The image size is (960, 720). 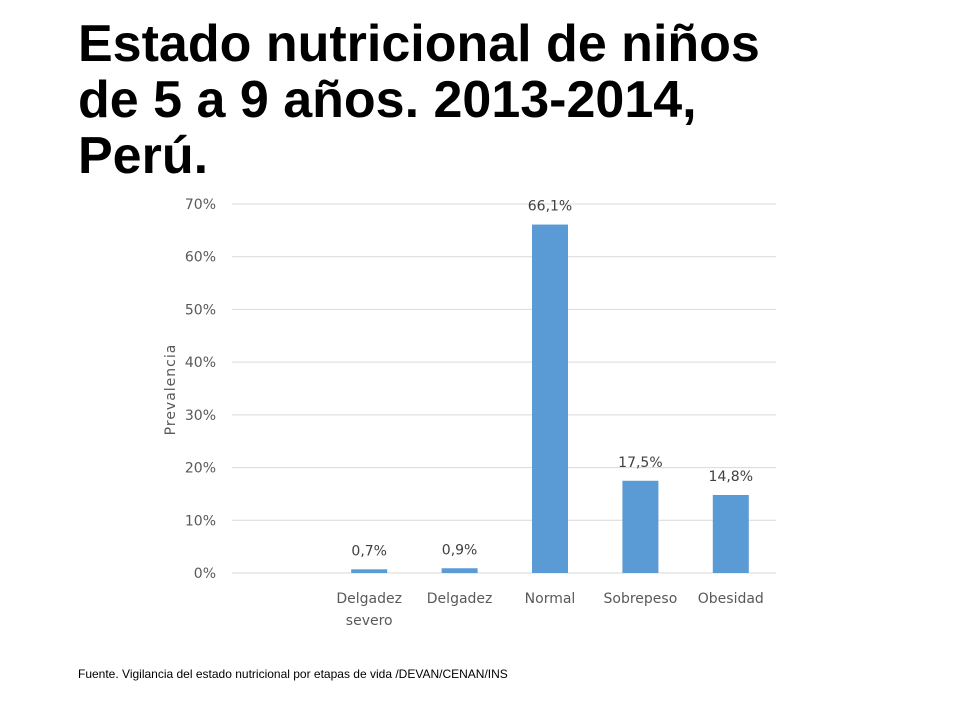 I want to click on x-tick-label-line: Normal, so click(x=550, y=599).